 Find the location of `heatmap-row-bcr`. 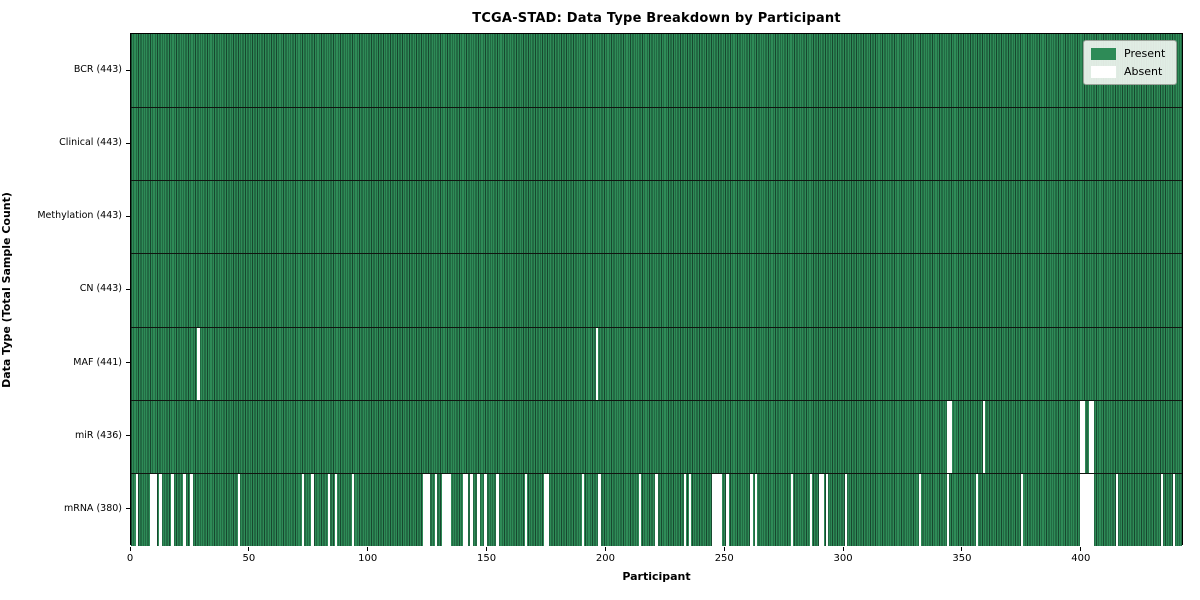

heatmap-row-bcr is located at coordinates (656, 71).